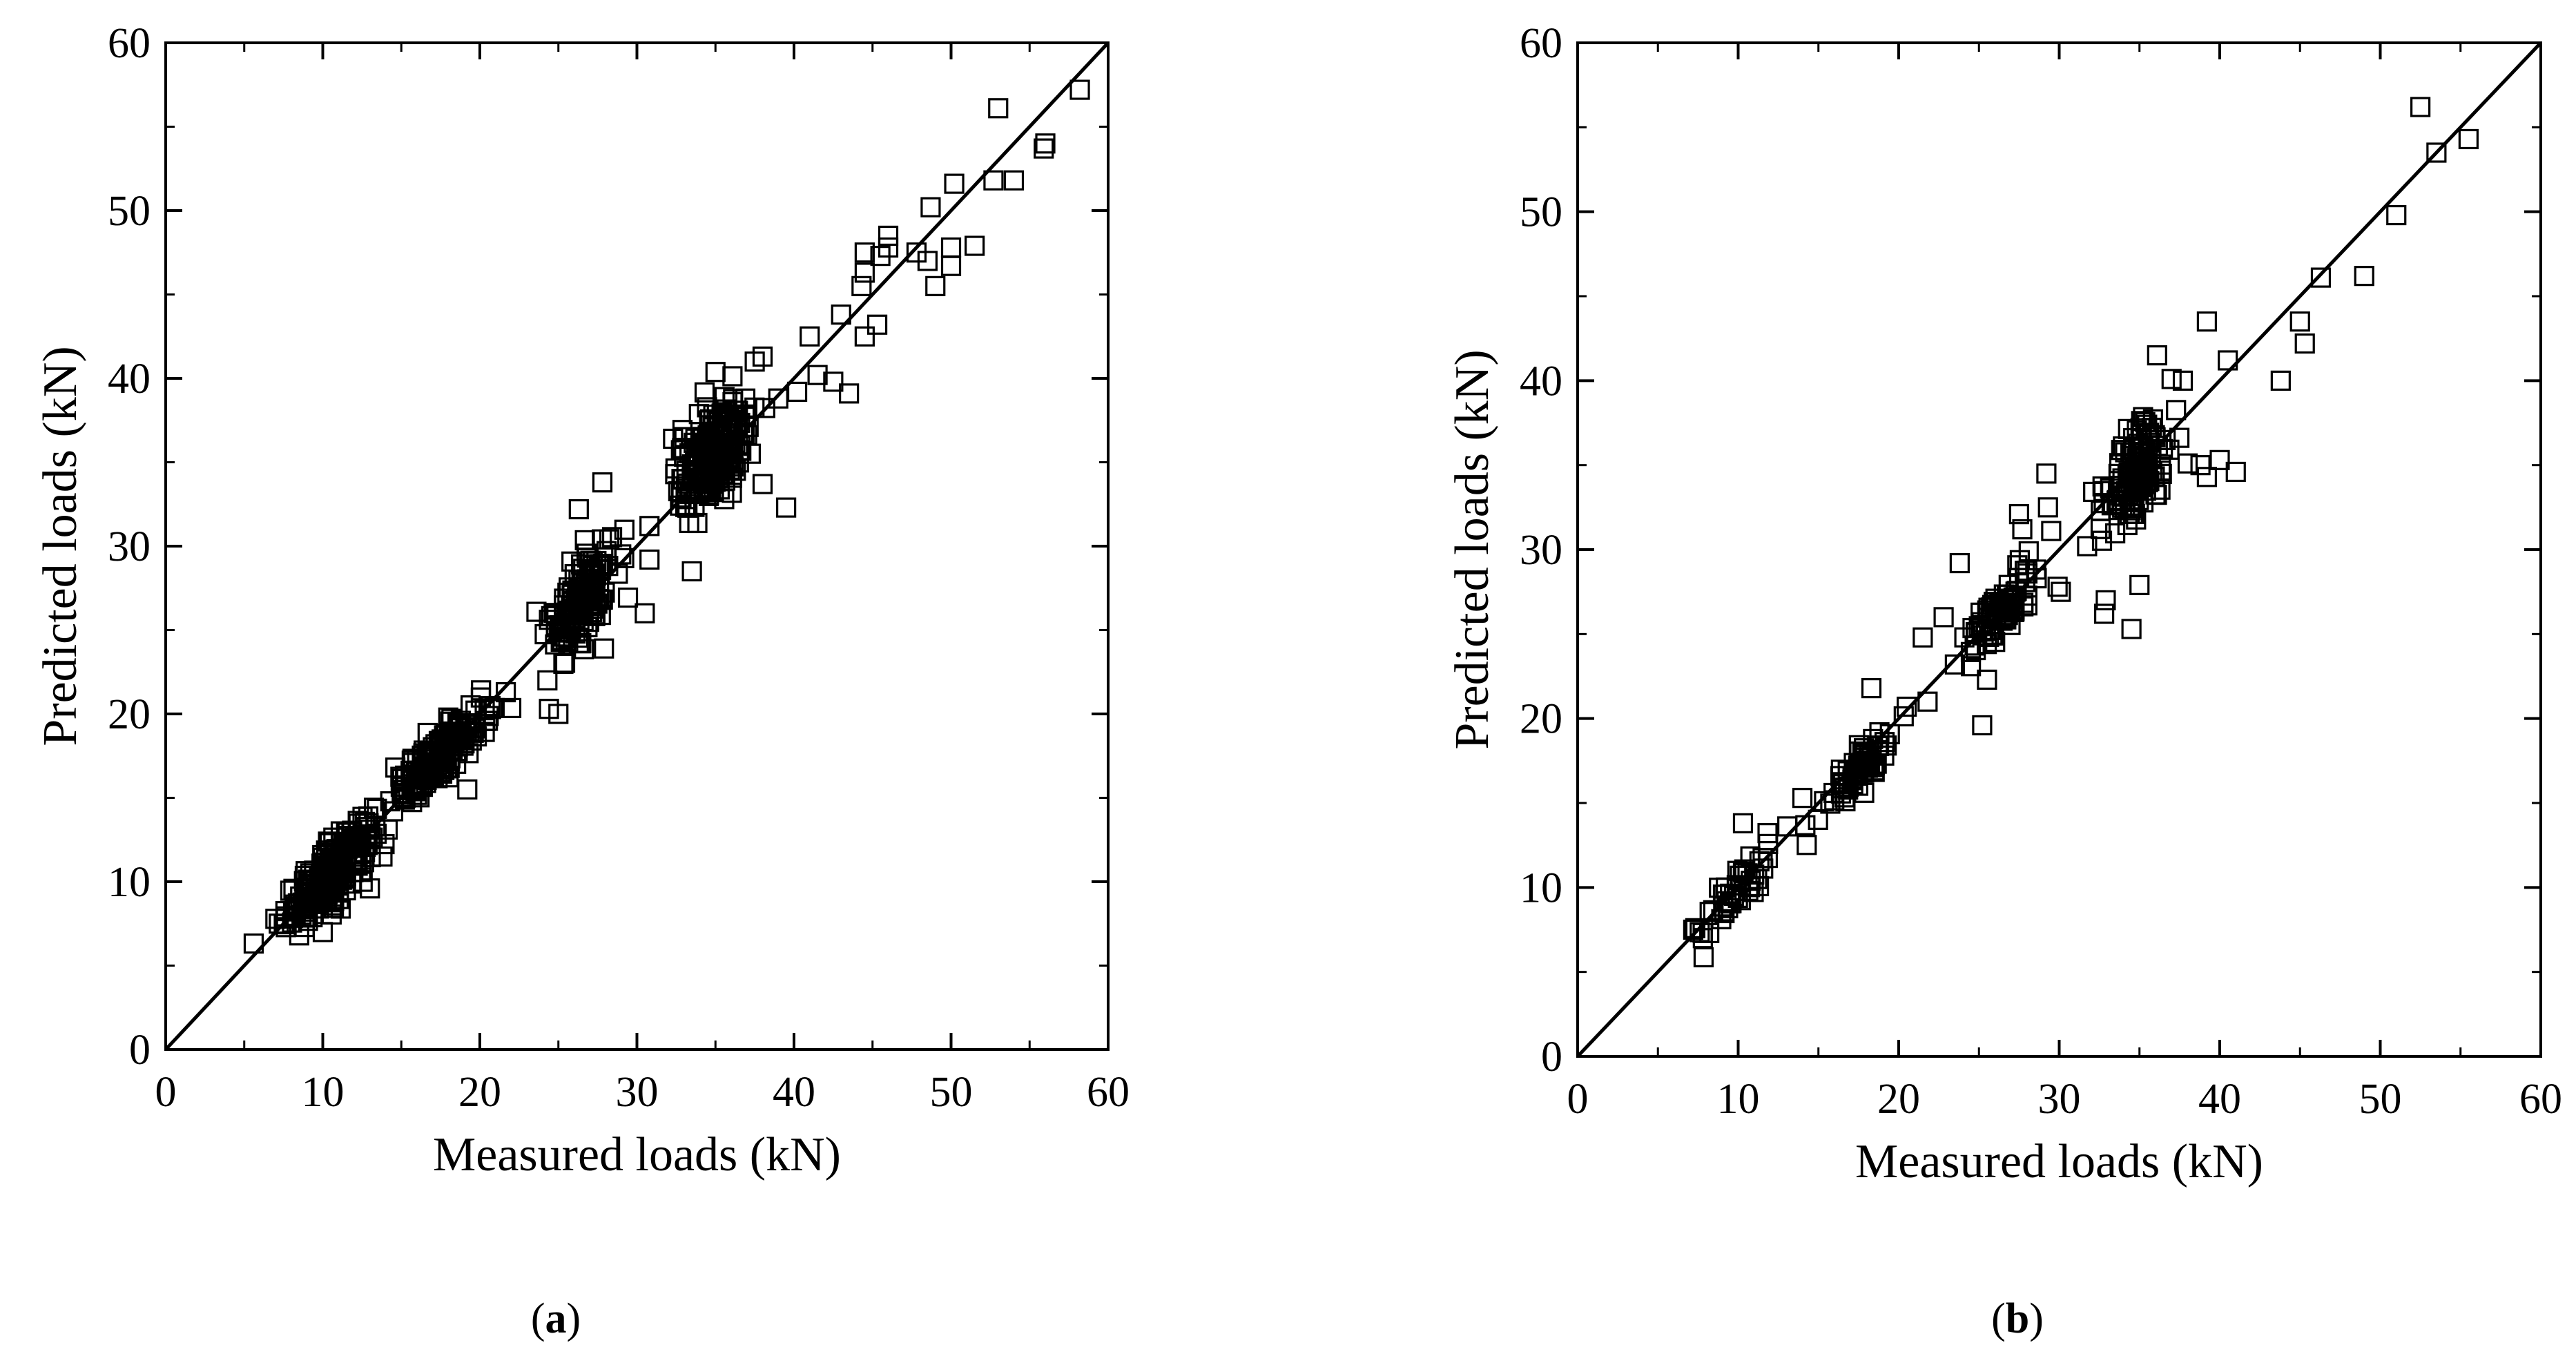 This screenshot has height=1345, width=2576. I want to click on x-tick-label: 20, so click(479, 1092).